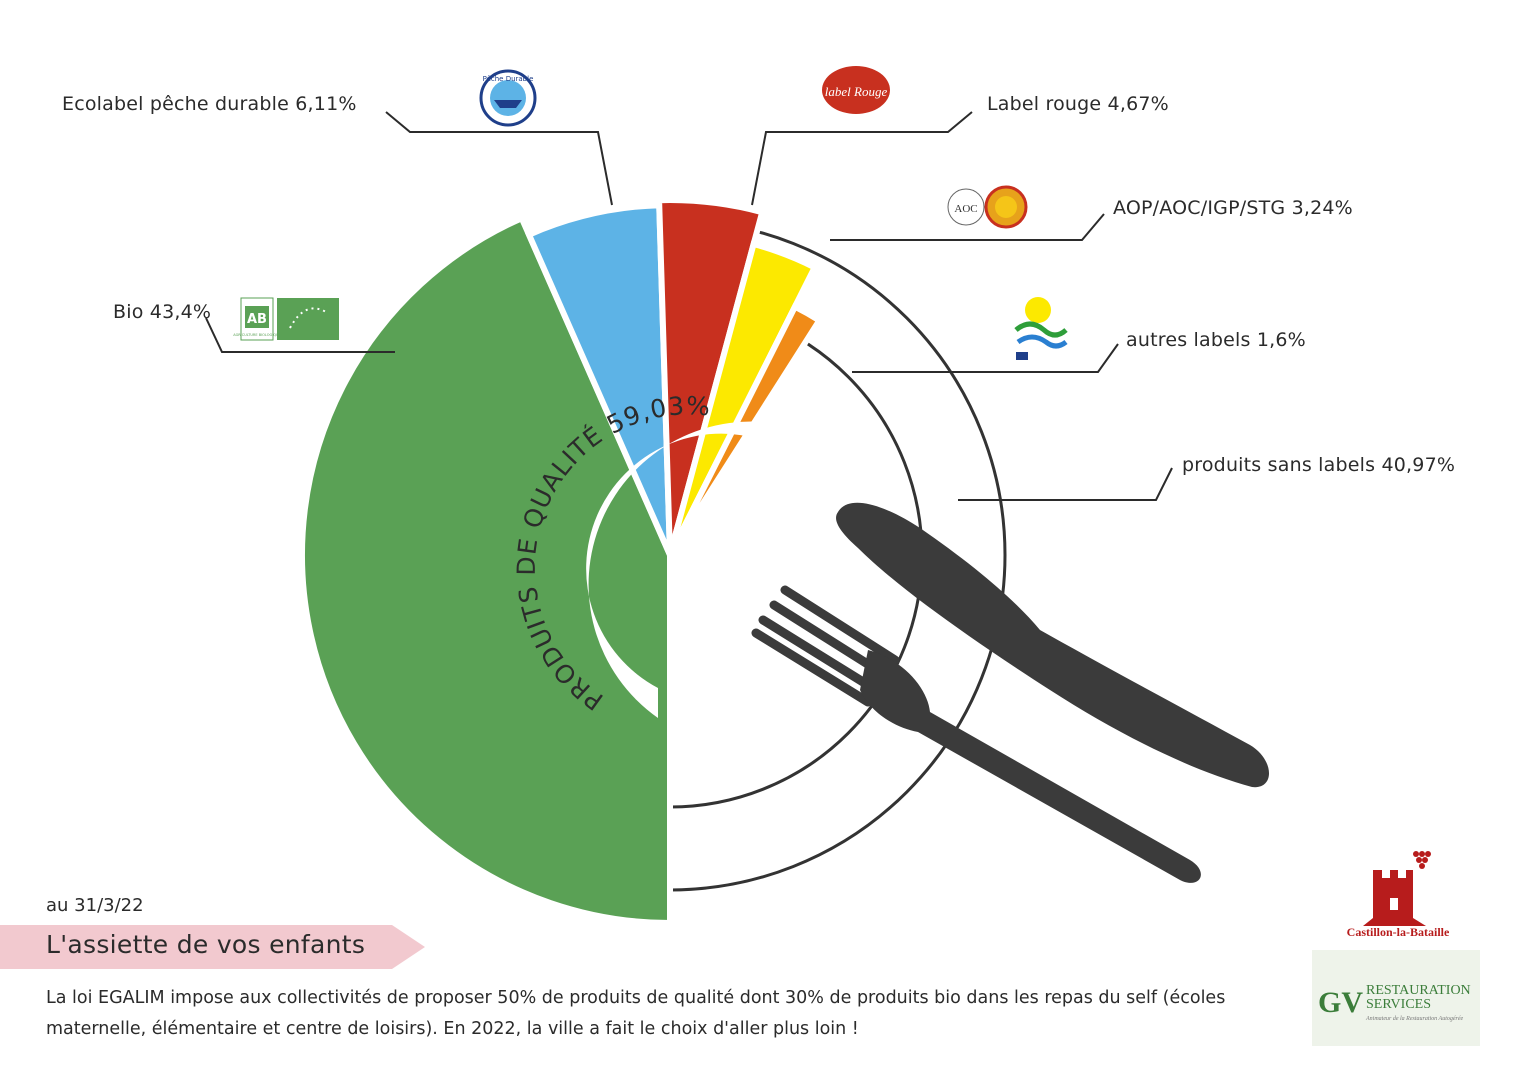 This screenshot has height=1080, width=1519. I want to click on leader-aop, so click(967, 227).